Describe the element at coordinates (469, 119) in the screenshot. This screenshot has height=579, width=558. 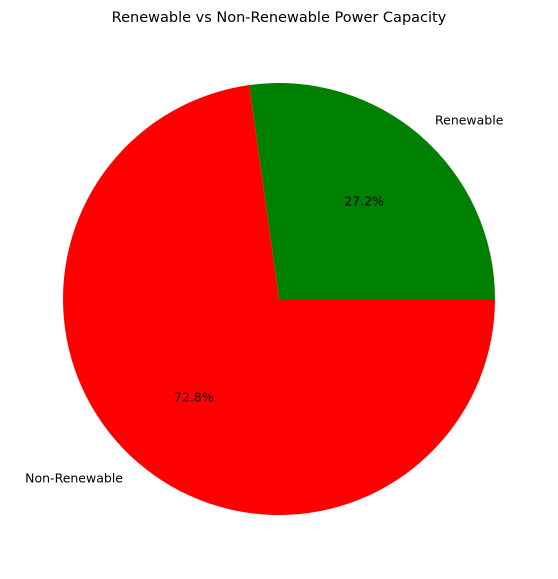
I see `slice-label-renewable: Renewable` at that location.